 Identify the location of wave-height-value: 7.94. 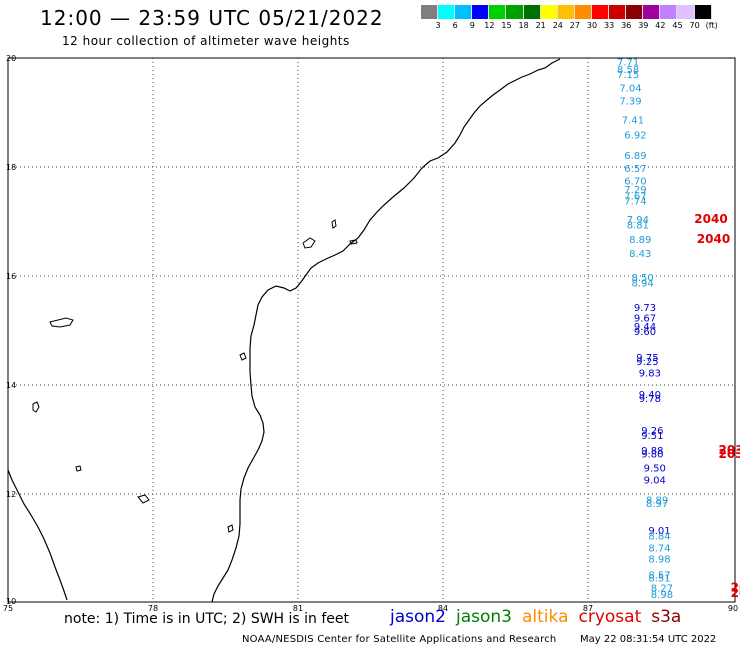
(638, 220).